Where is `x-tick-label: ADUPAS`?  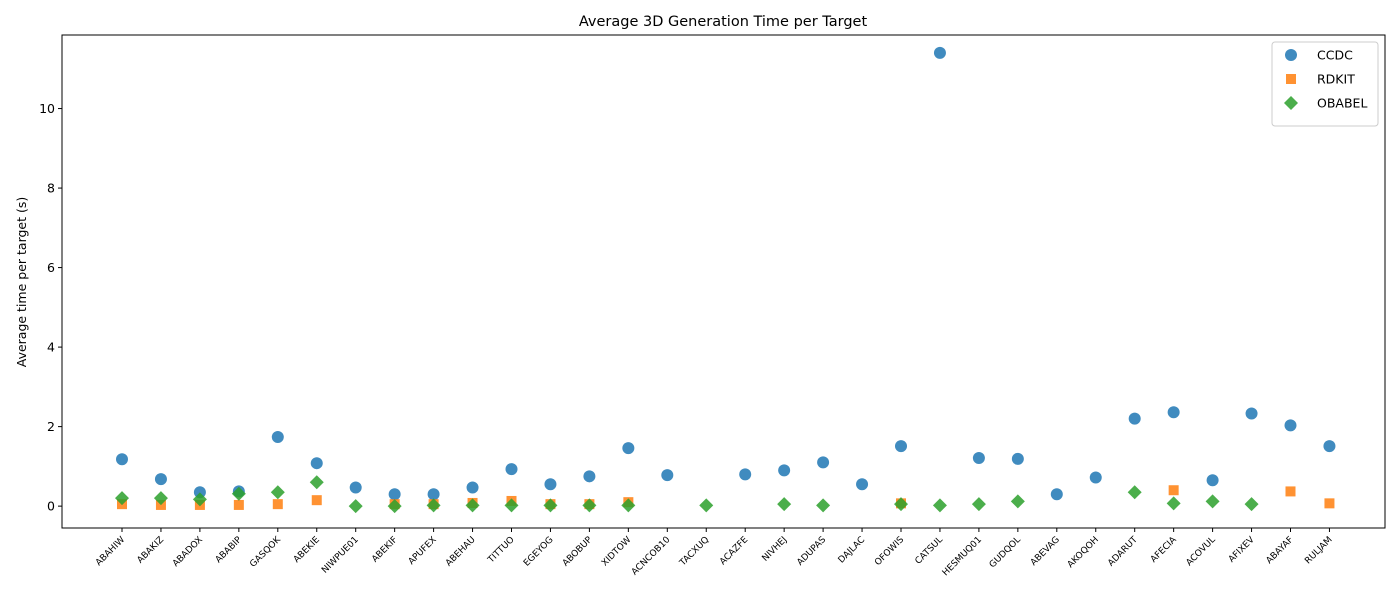
x-tick-label: ADUPAS is located at coordinates (811, 551).